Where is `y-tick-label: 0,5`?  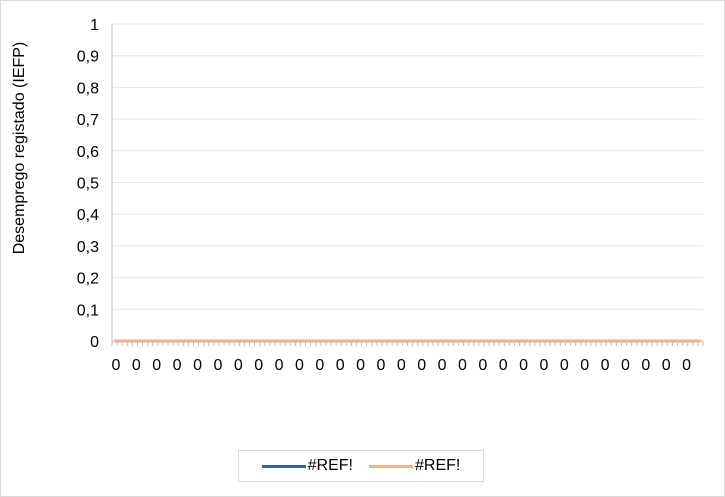
y-tick-label: 0,5 is located at coordinates (88, 184).